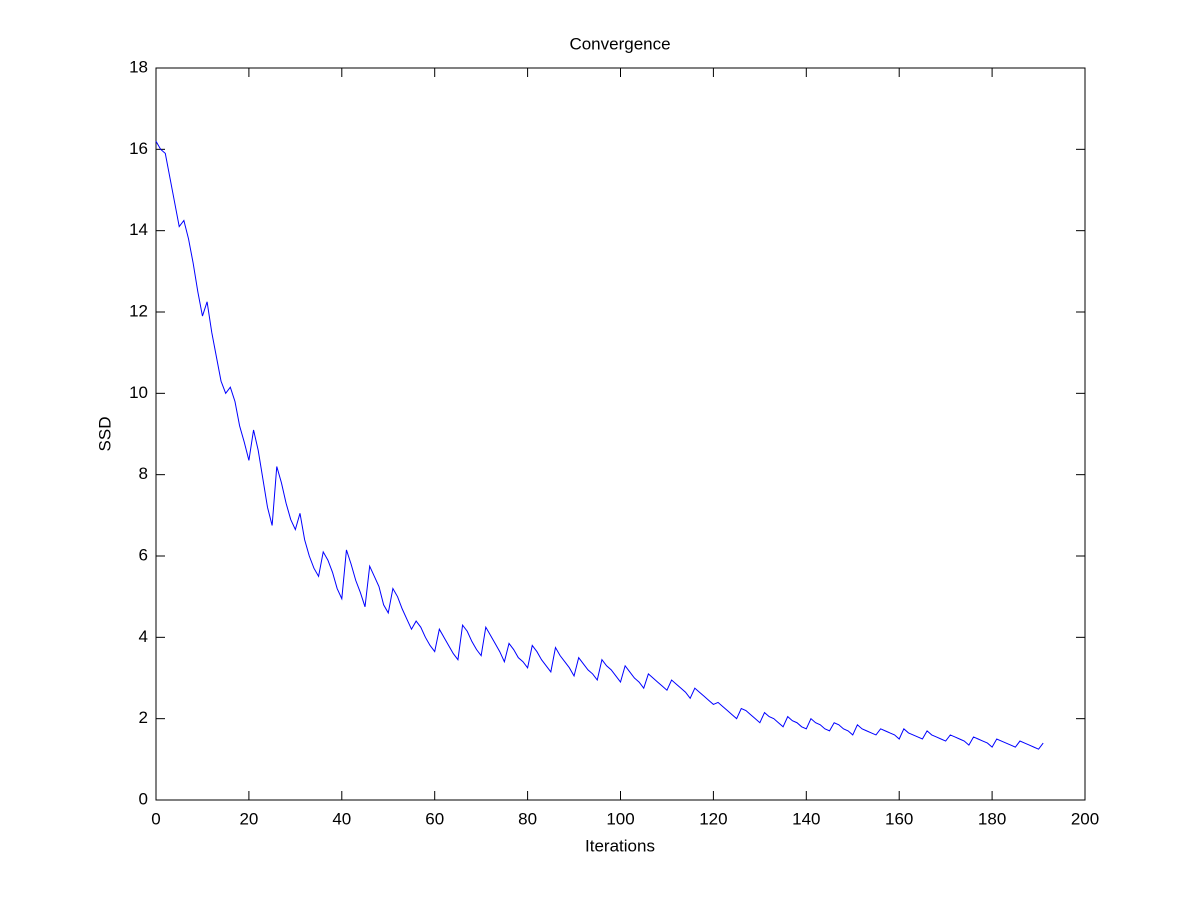  Describe the element at coordinates (620, 845) in the screenshot. I see `x-axis-label: Iterations` at that location.